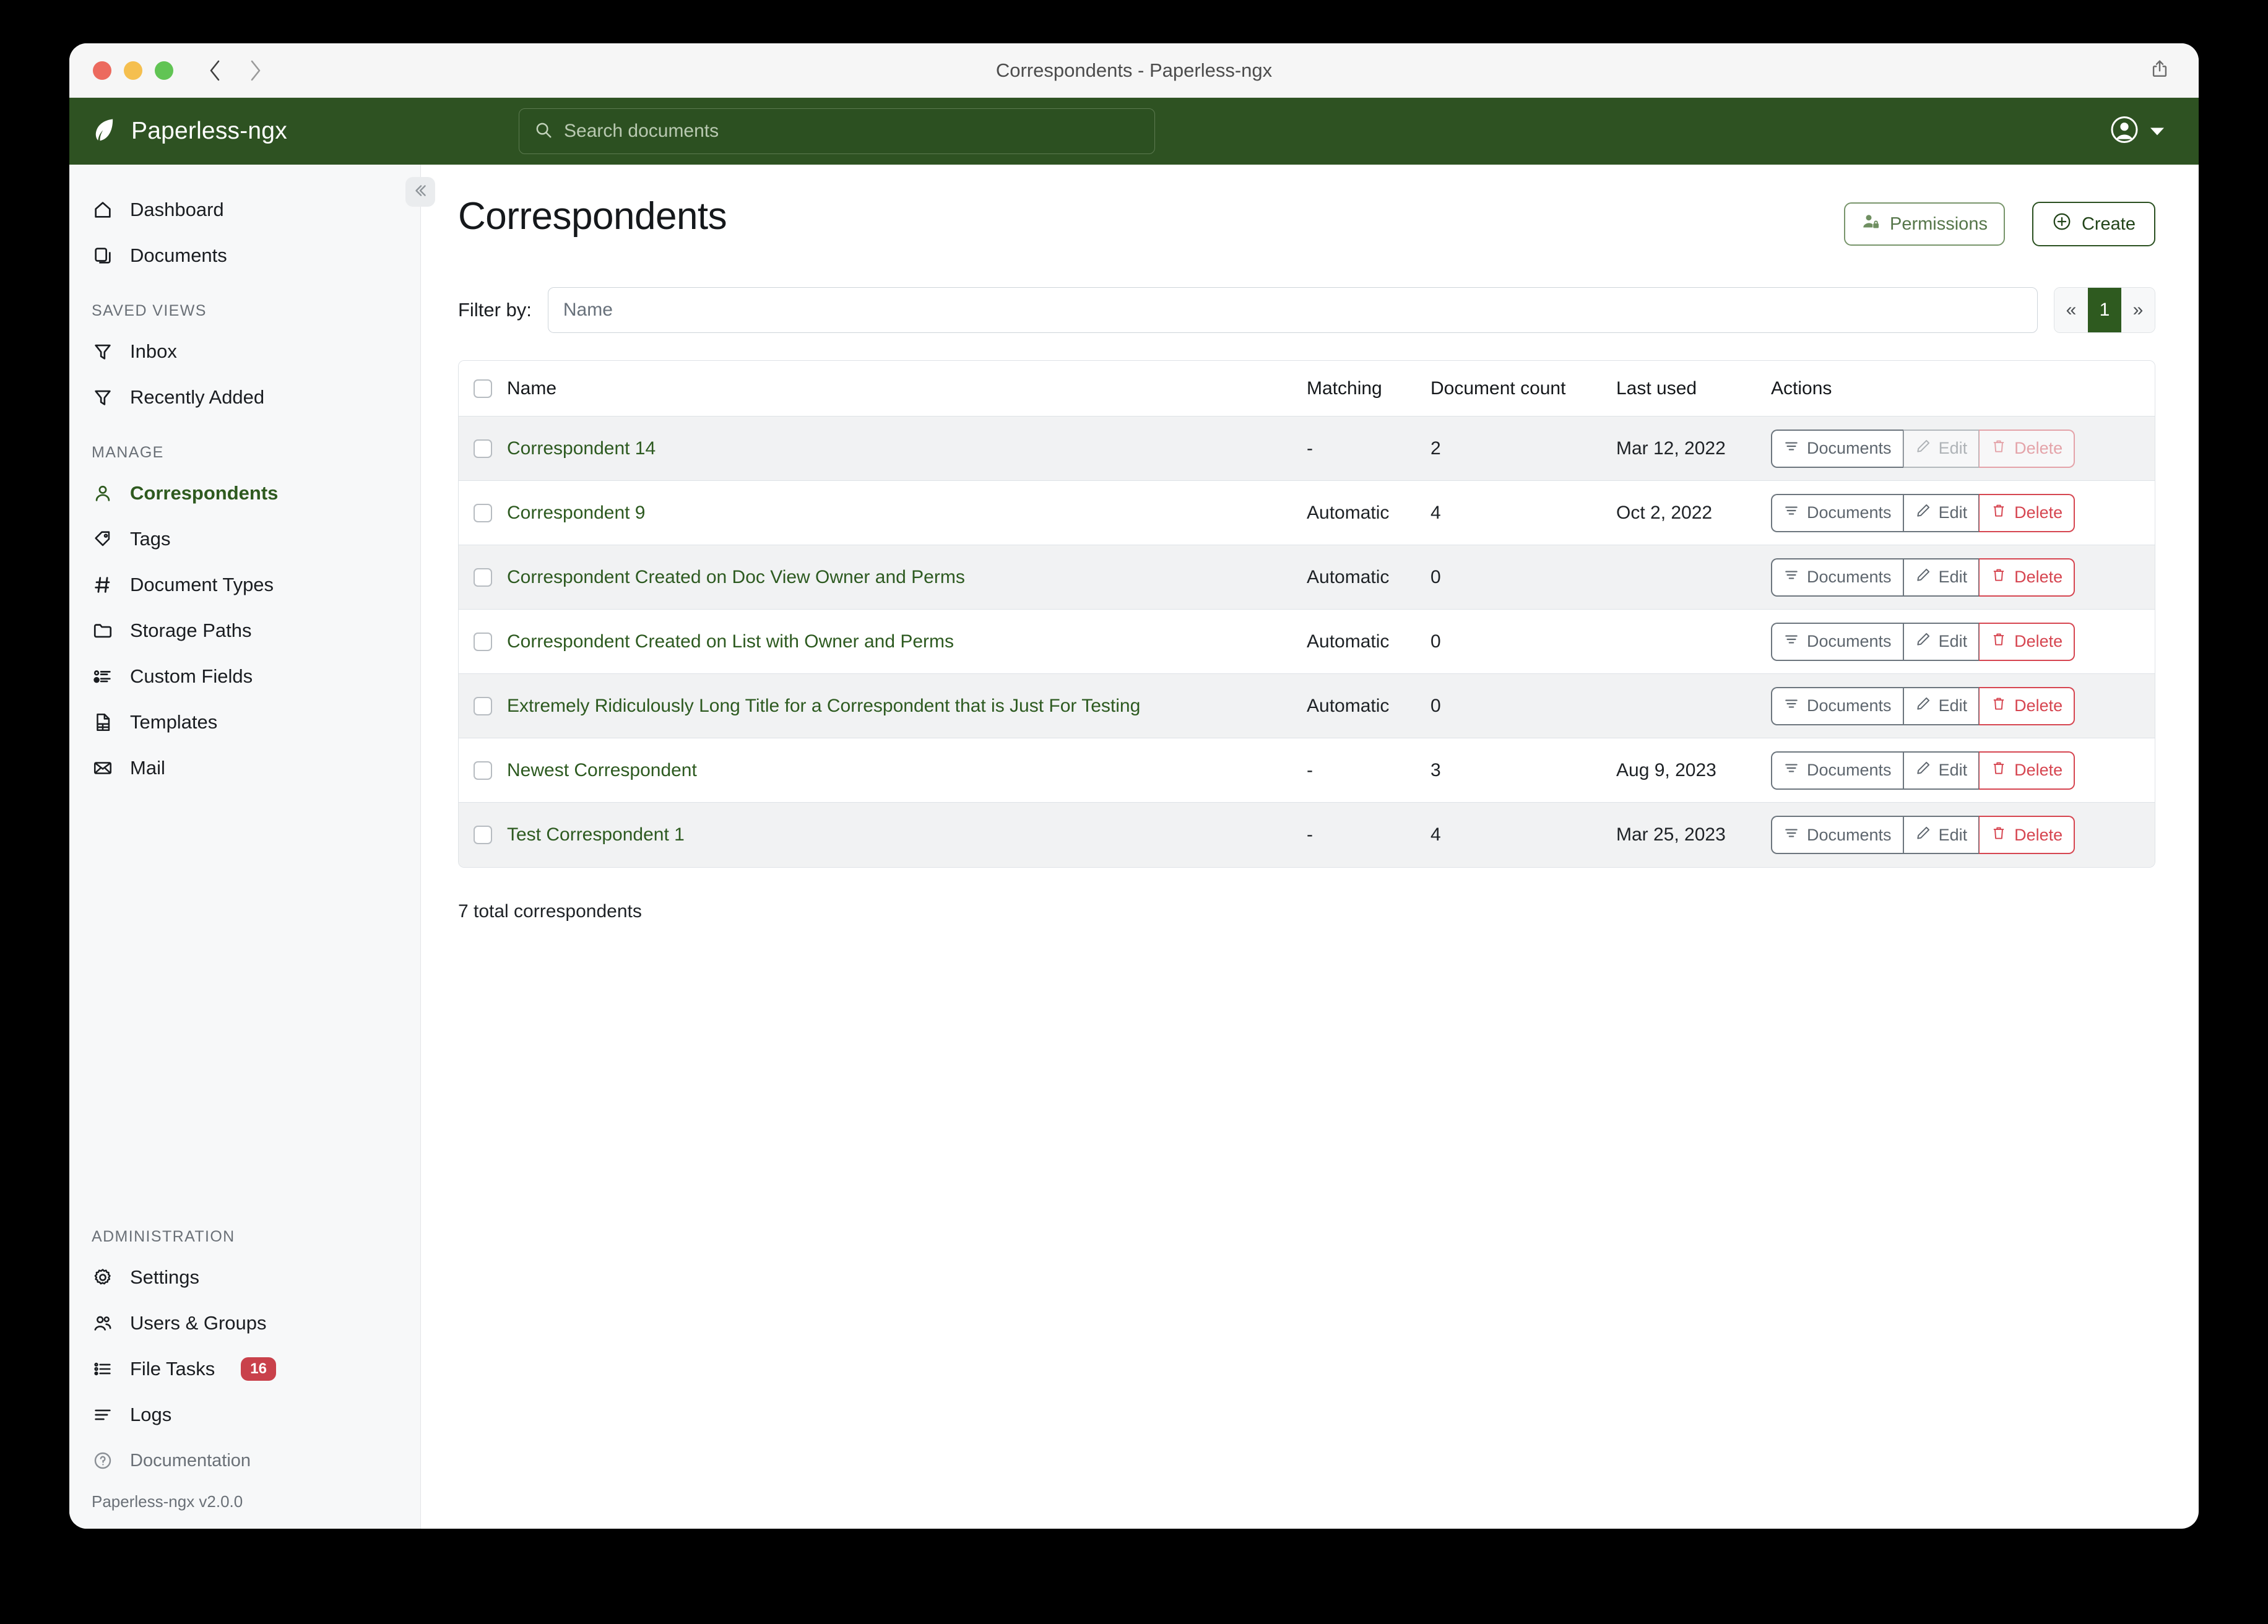 Image resolution: width=2268 pixels, height=1624 pixels. I want to click on share-icon, so click(2159, 70).